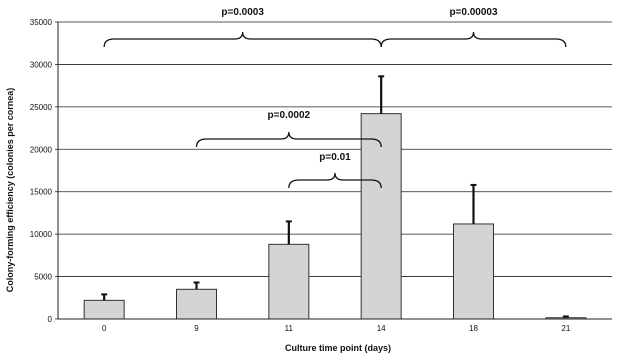  Describe the element at coordinates (196, 328) in the screenshot. I see `x-tick-label: 9` at that location.